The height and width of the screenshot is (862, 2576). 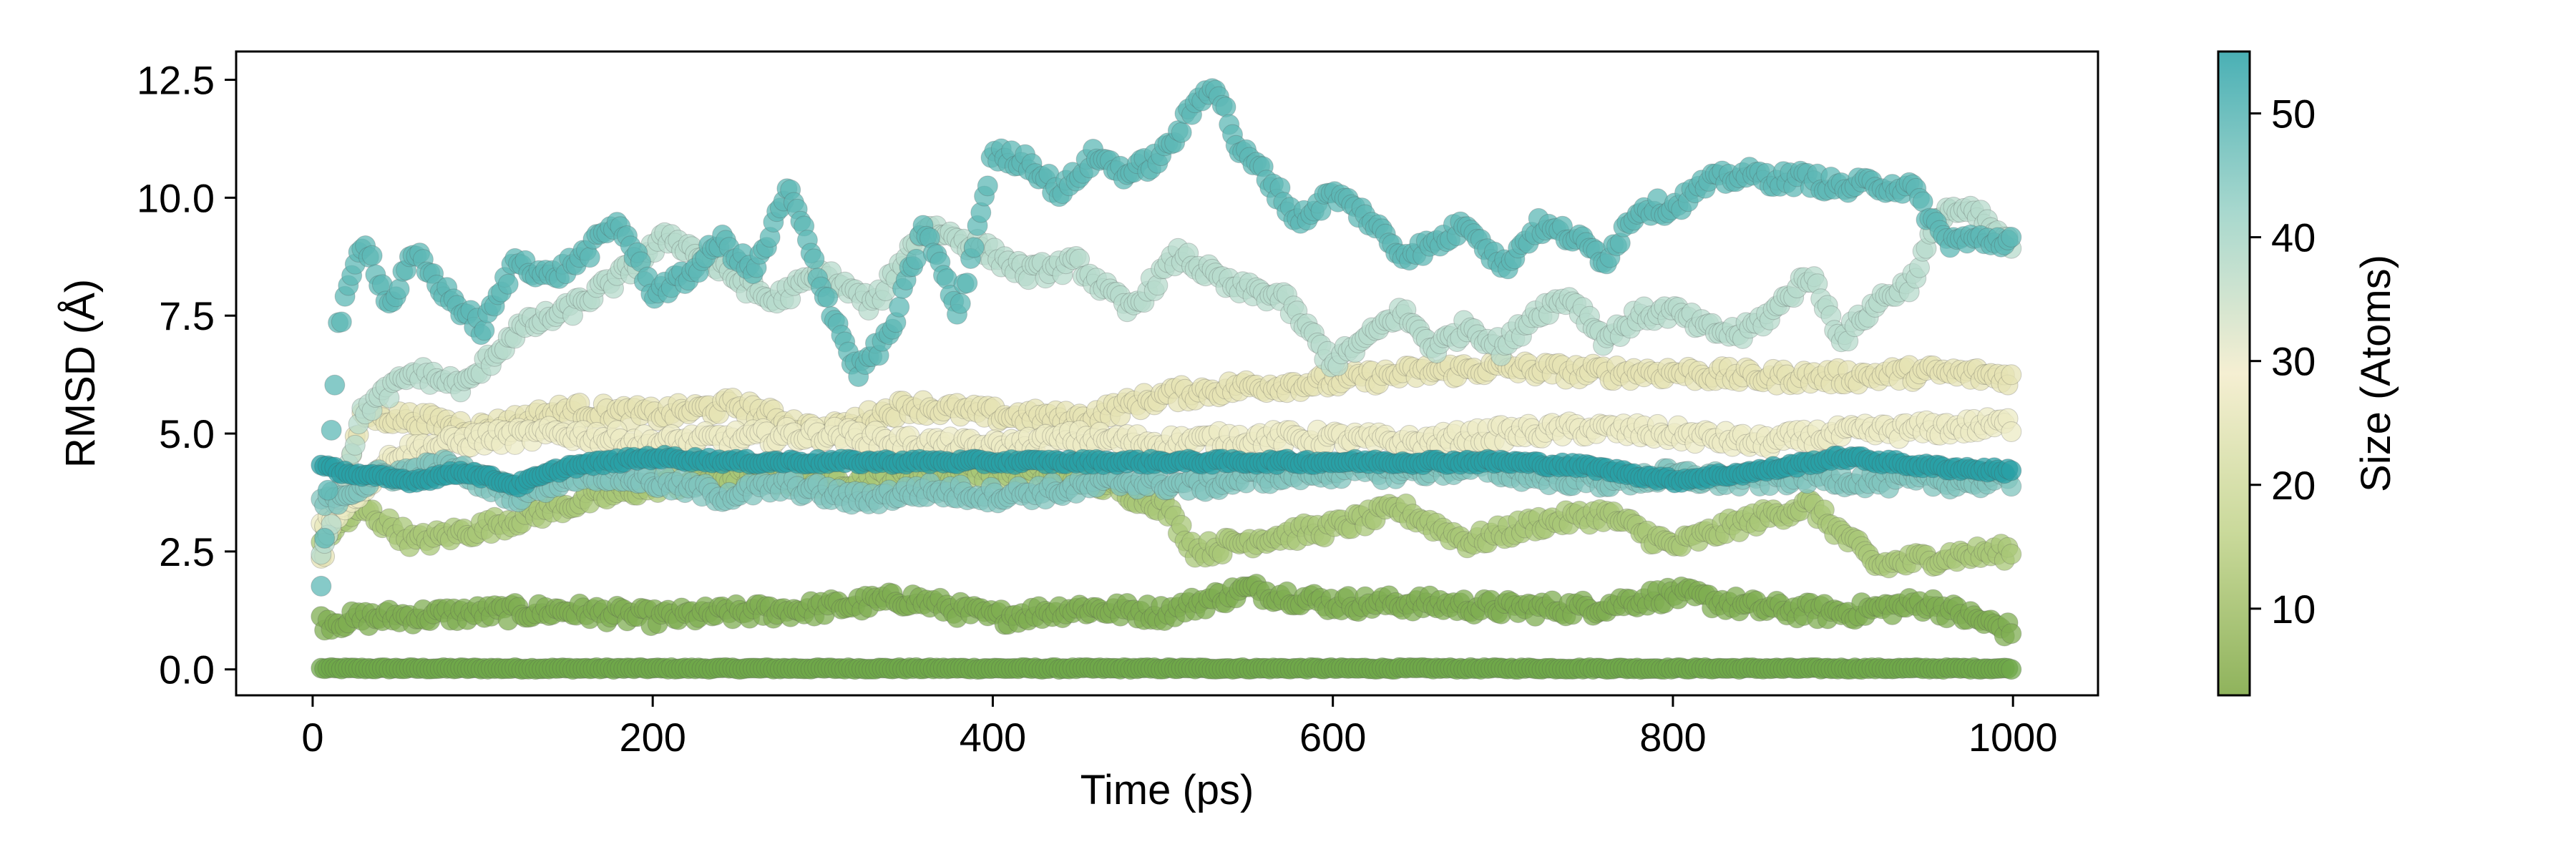 I want to click on colorbar-tick-label: 20, so click(x=2293, y=486).